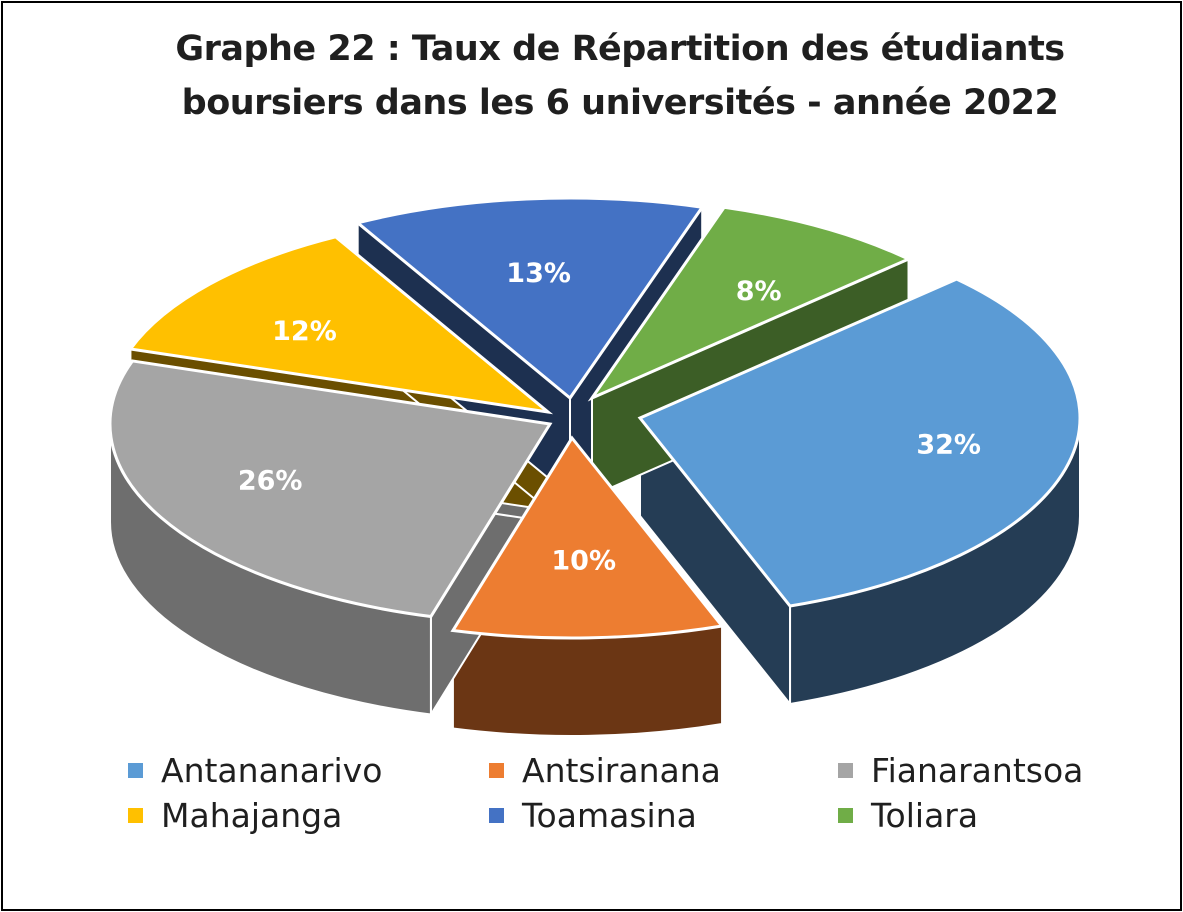  I want to click on legend-label: Toliara, so click(925, 815).